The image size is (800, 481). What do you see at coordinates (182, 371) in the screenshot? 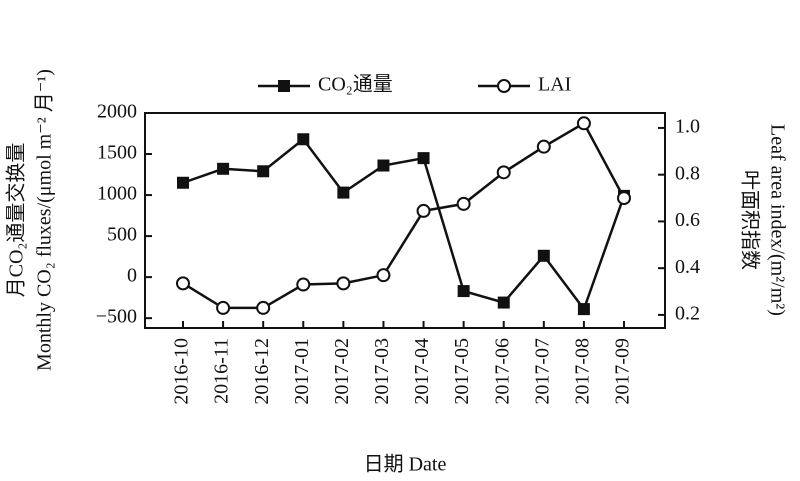
I see `x-tick-label: 2016-10` at bounding box center [182, 371].